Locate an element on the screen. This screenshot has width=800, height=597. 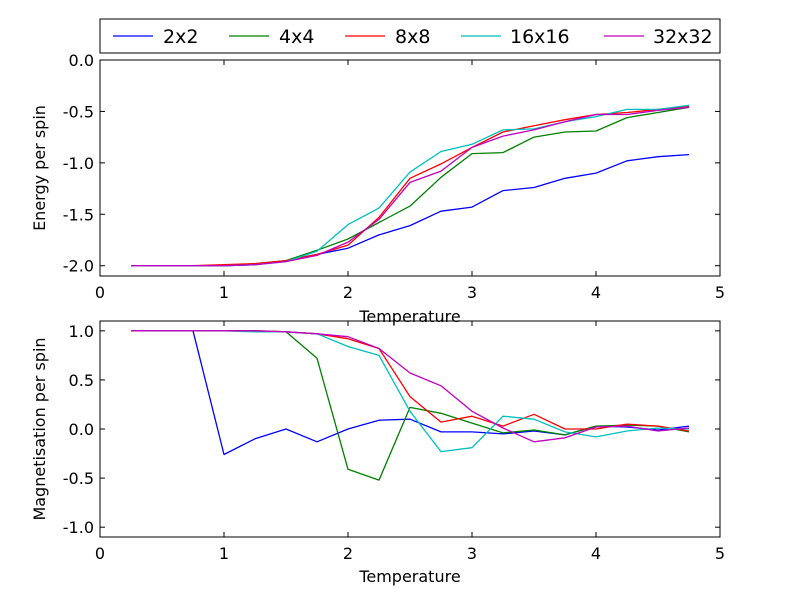
legend-label-2: 8x8 is located at coordinates (412, 37).